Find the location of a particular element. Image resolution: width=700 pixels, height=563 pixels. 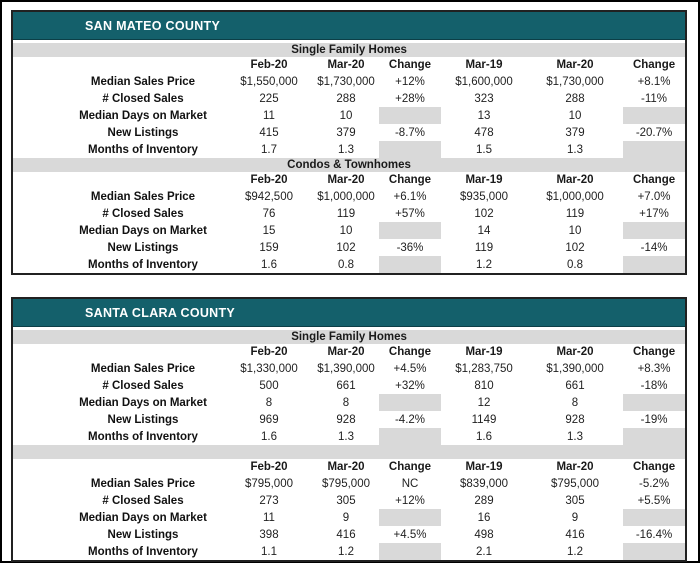

row-label: # Closed Sales is located at coordinates (143, 500).